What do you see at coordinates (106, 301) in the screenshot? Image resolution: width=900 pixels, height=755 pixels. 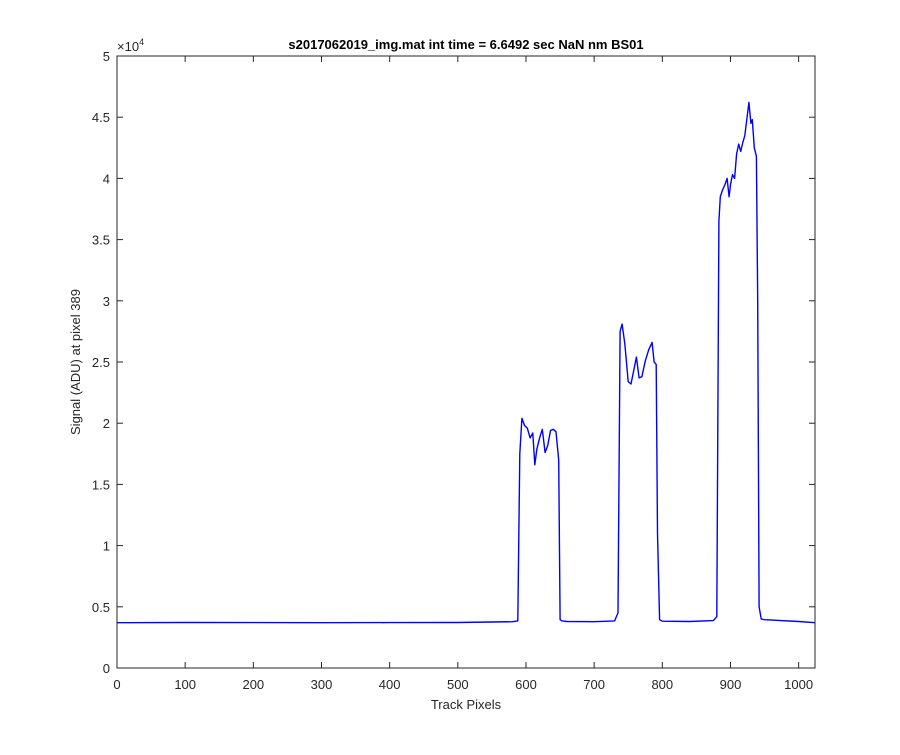 I see `y-tick-label: 3` at bounding box center [106, 301].